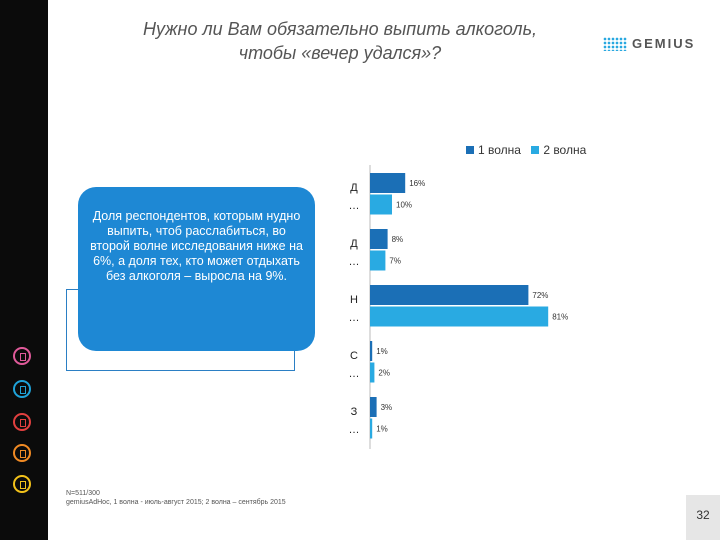 This screenshot has height=540, width=720. What do you see at coordinates (540, 295) in the screenshot?
I see `data-label: 72%` at bounding box center [540, 295].